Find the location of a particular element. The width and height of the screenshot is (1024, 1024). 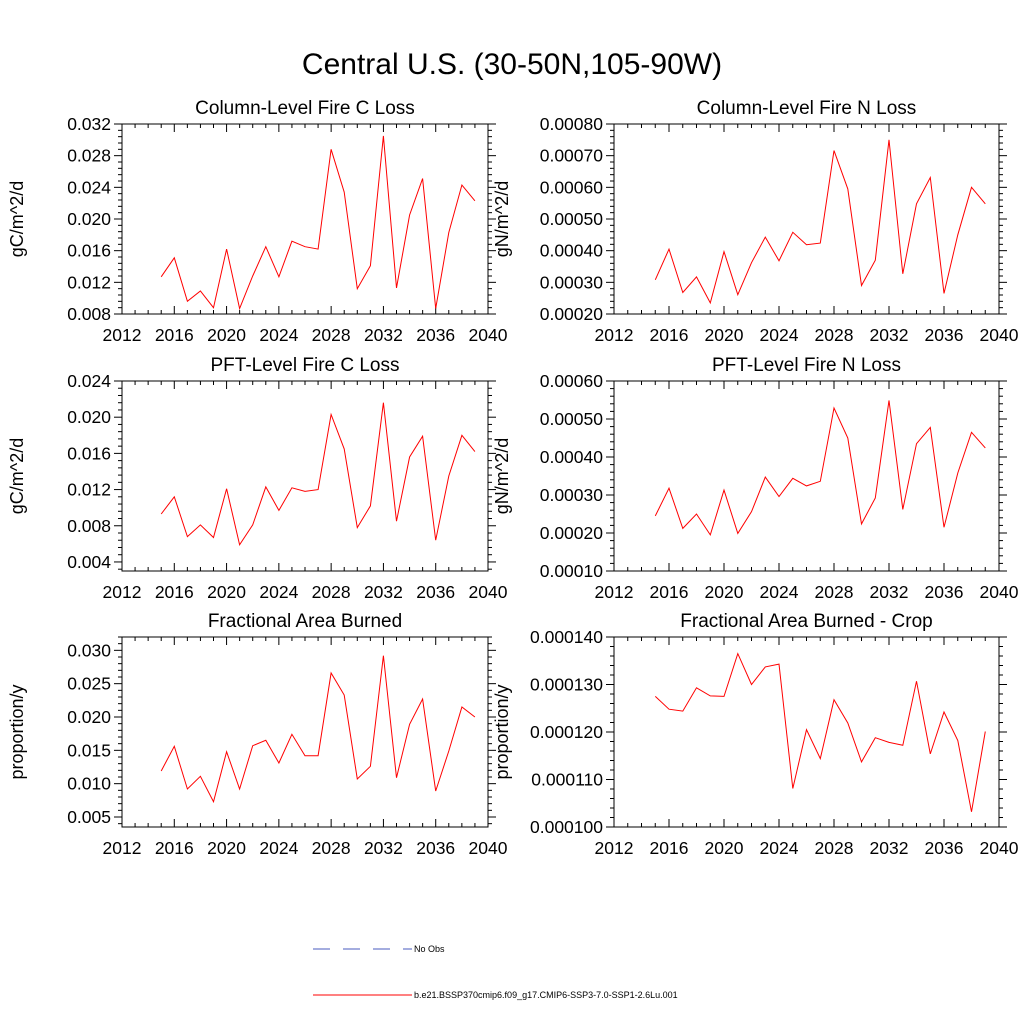

y-tick-label: 0.00040 is located at coordinates (572, 457).